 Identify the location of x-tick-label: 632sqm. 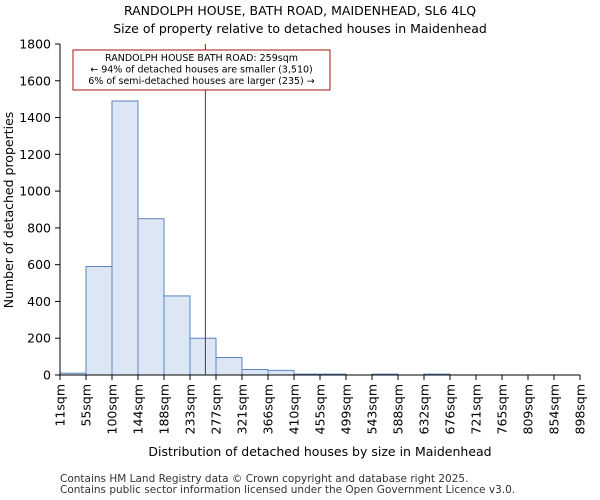
(424, 409).